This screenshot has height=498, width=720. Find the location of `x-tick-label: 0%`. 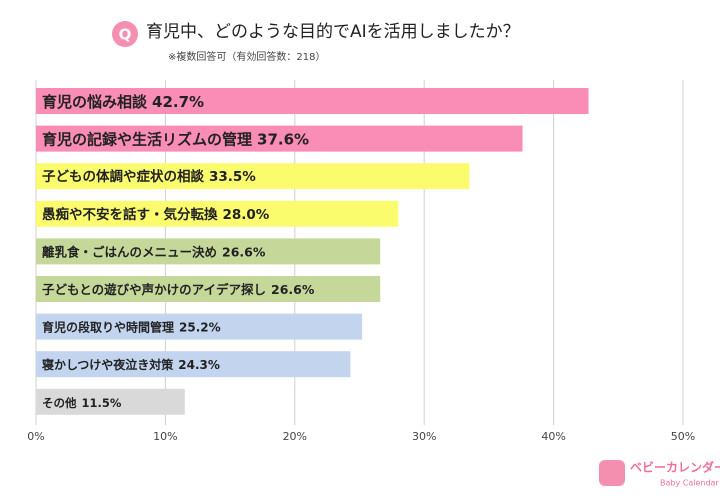

x-tick-label: 0% is located at coordinates (35, 436).